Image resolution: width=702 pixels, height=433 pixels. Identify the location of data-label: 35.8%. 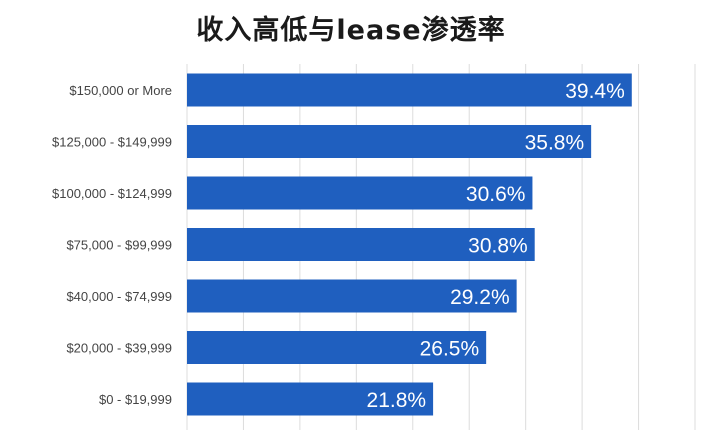
(555, 143).